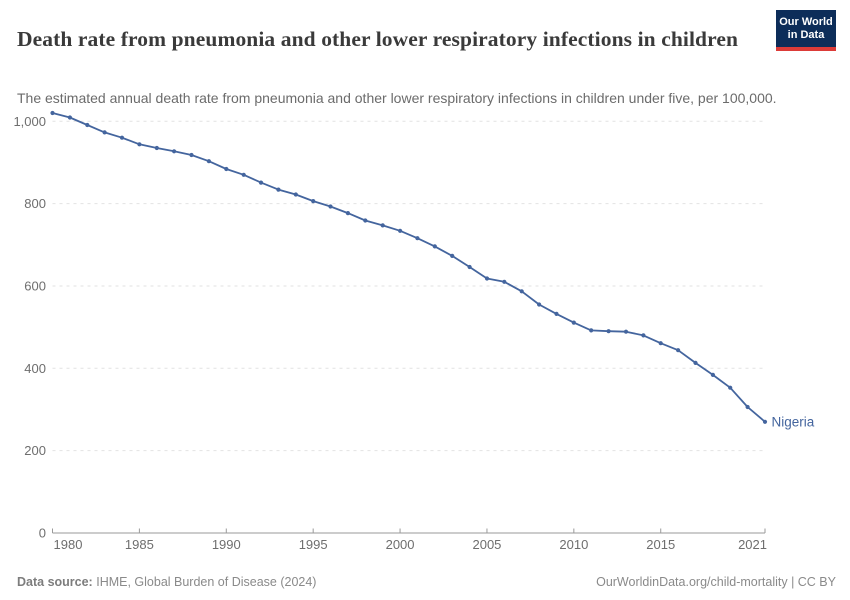  I want to click on data-point-2020, so click(747, 407).